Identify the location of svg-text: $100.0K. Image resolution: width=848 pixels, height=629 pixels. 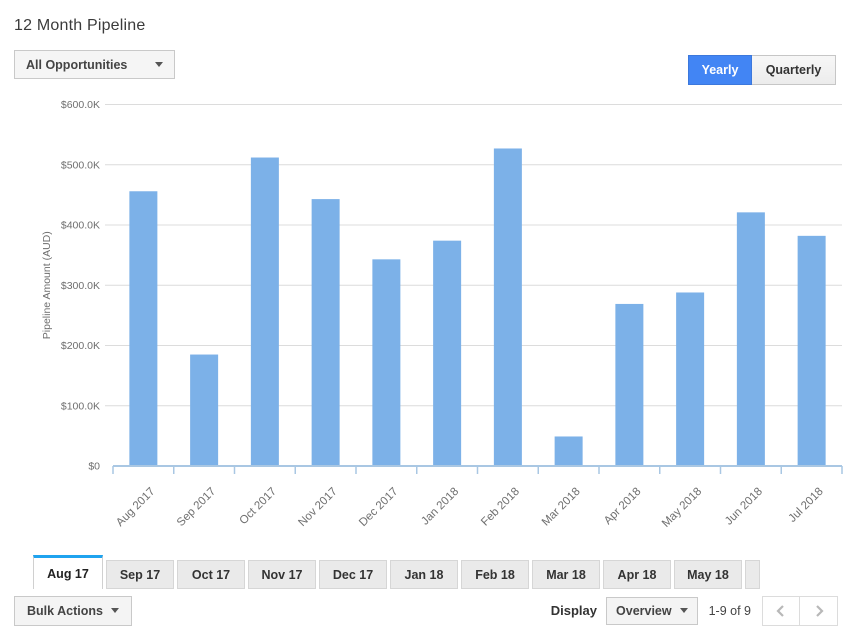
(80, 406).